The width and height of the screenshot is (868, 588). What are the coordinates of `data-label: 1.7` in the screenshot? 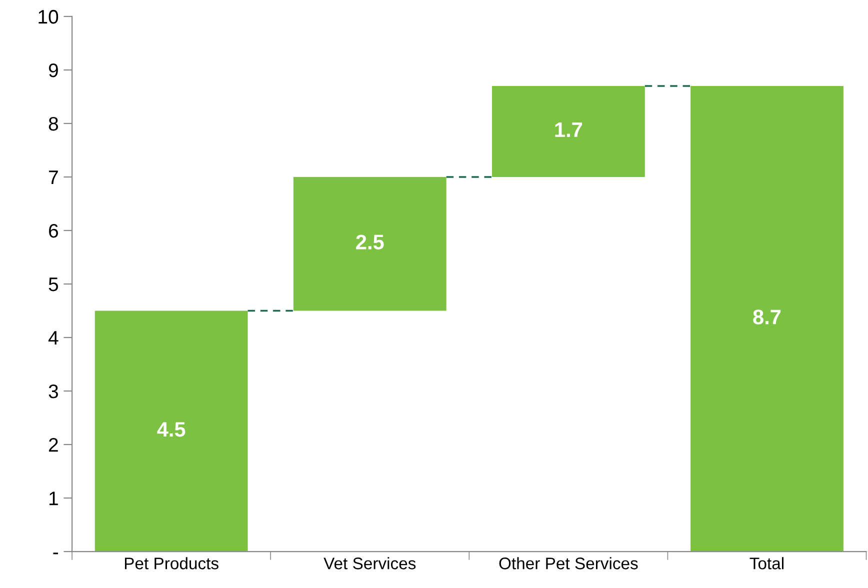 It's located at (568, 129).